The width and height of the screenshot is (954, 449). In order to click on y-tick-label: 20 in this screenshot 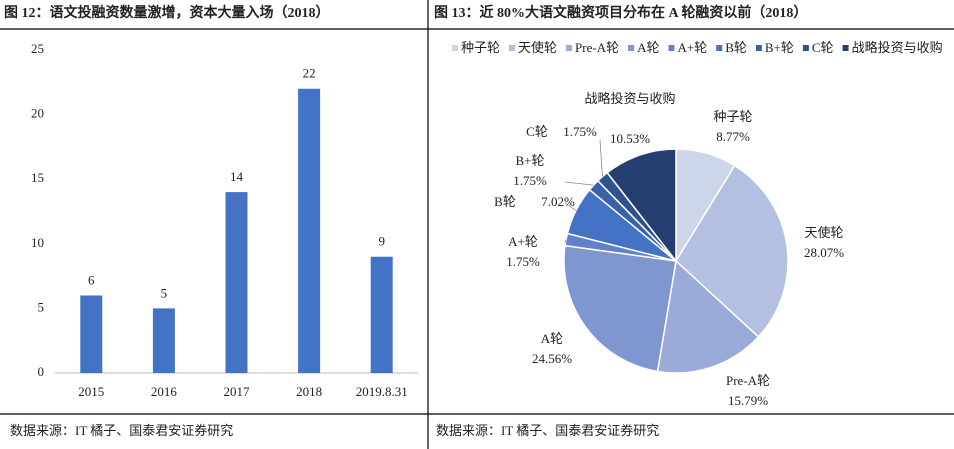, I will do `click(37, 113)`.